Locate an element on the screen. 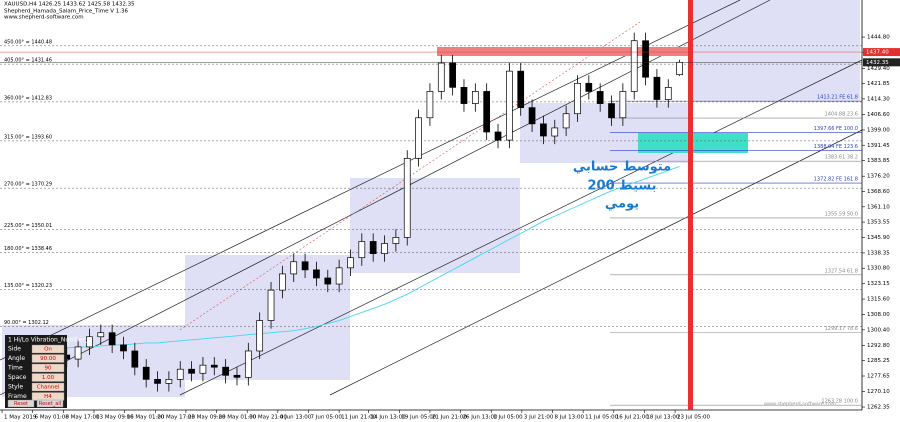  y-tick-label: 1315.60 is located at coordinates (878, 300).